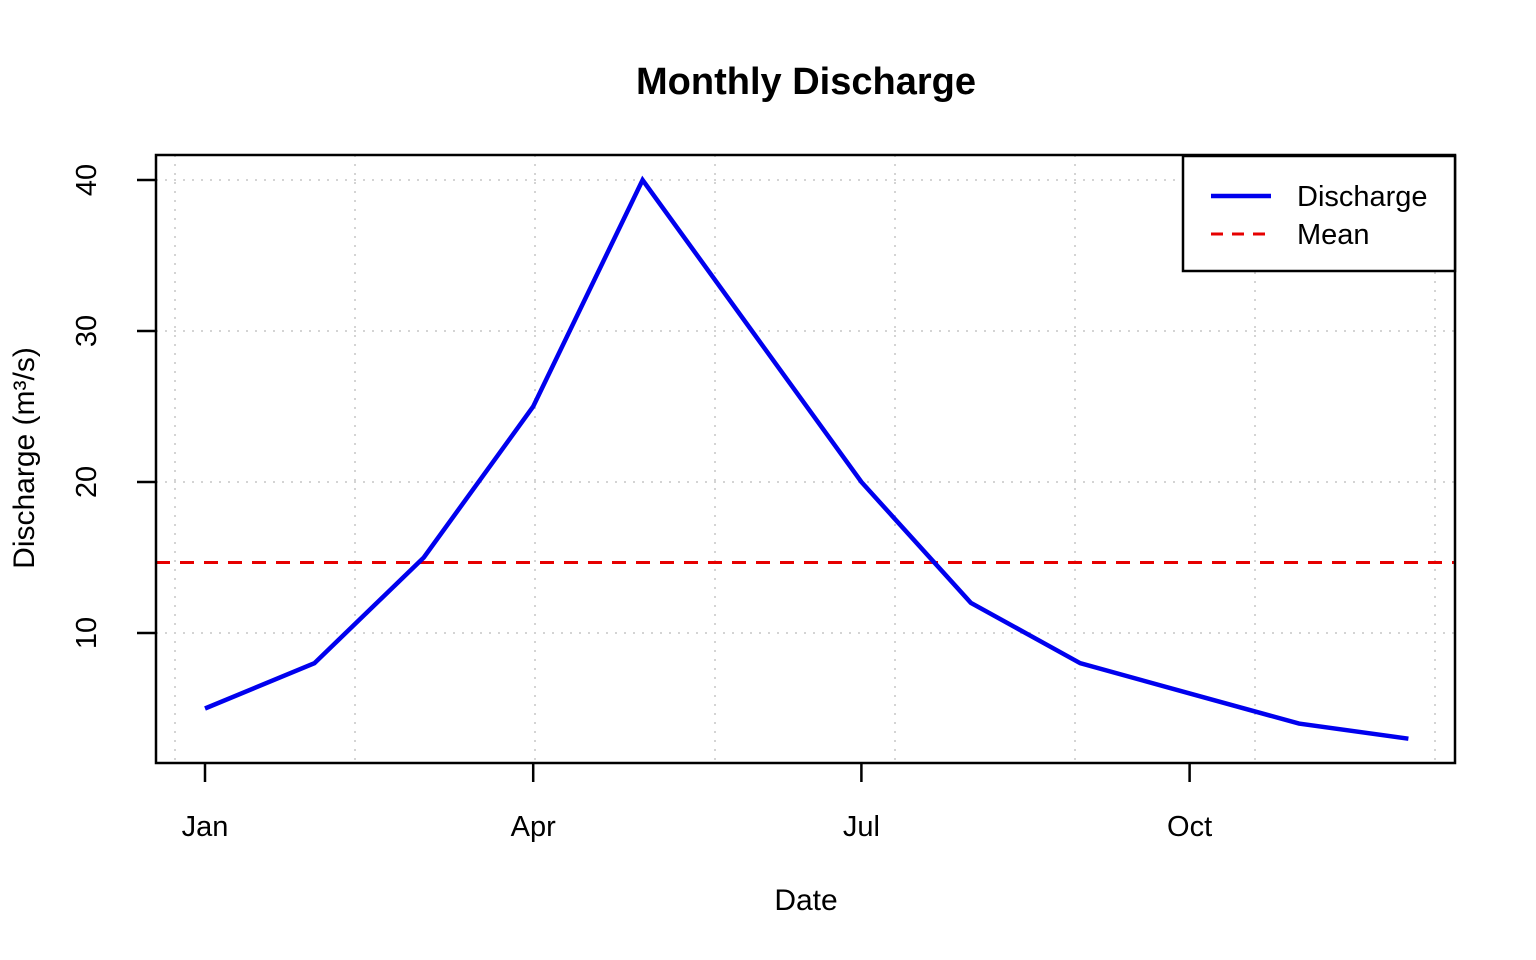 The image size is (1536, 960). I want to click on y-tick-label: 20, so click(87, 482).